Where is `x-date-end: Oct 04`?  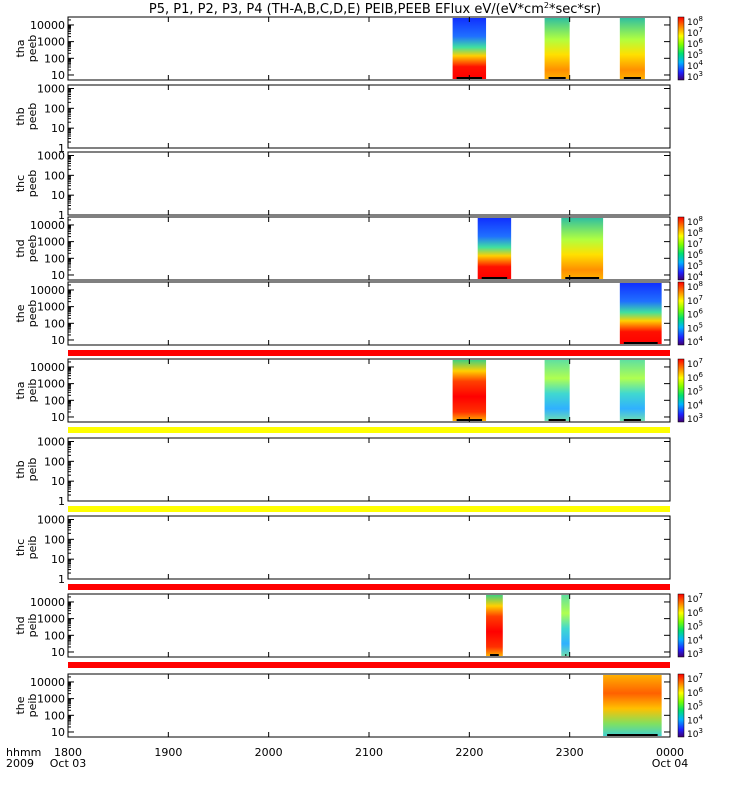 x-date-end: Oct 04 is located at coordinates (670, 763).